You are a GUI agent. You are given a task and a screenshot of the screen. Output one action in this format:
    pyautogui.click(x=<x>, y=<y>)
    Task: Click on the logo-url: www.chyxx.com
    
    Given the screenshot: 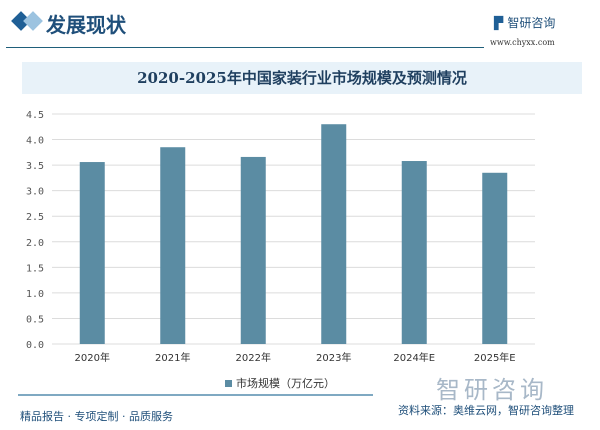 What is the action you would take?
    pyautogui.click(x=522, y=42)
    